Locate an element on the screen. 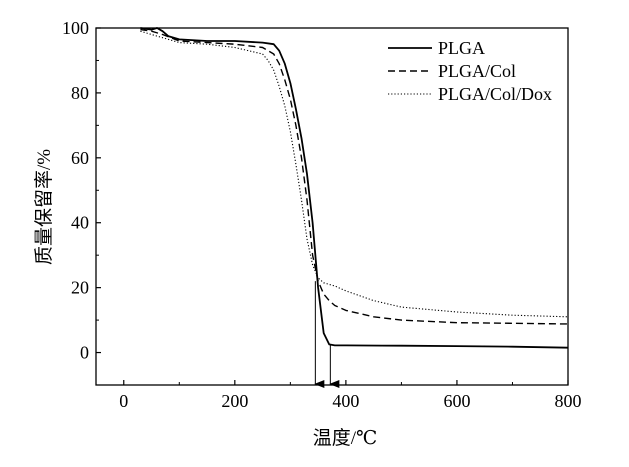  y-tick-label: 80 is located at coordinates (80, 93).